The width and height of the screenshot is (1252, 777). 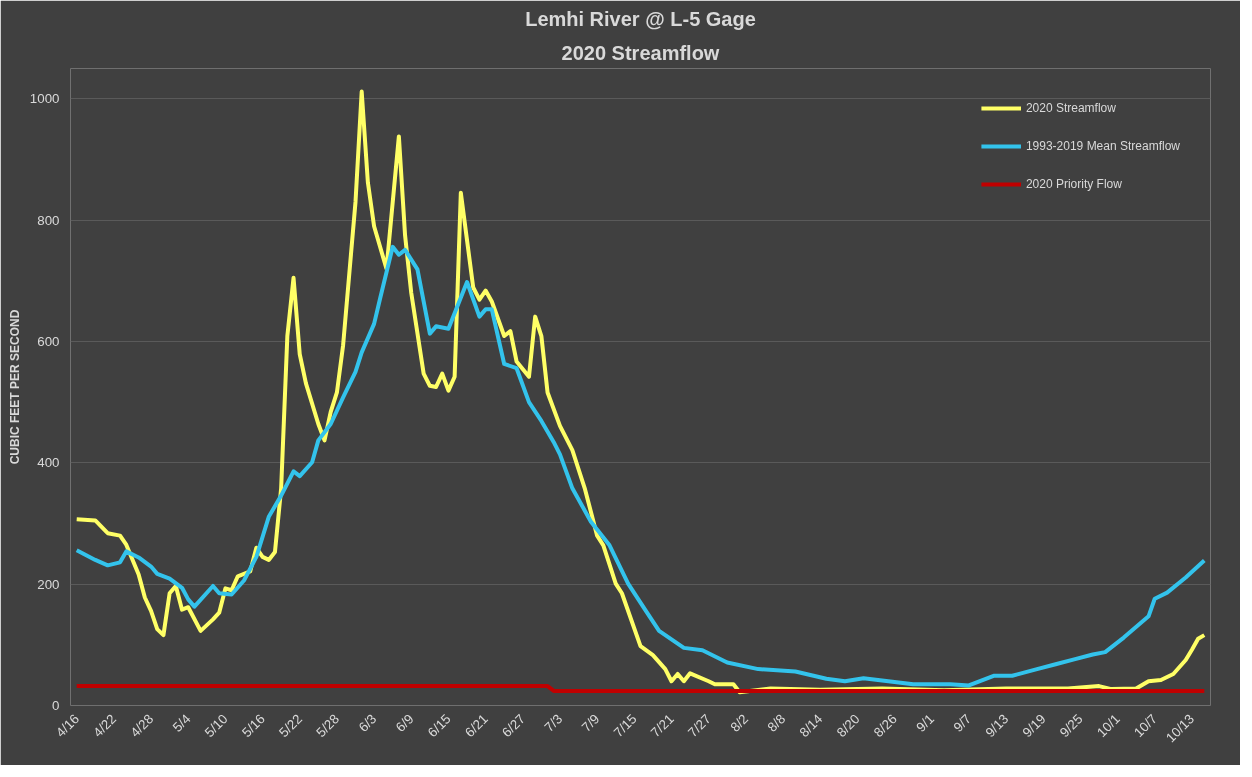 I want to click on legend-label: 2020 Priority Flow, so click(x=1073, y=184).